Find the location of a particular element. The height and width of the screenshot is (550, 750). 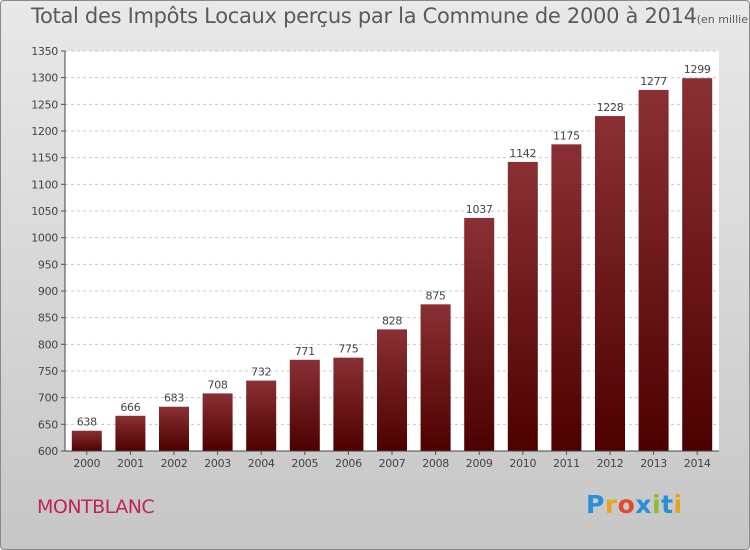

y-tick-label: 800 is located at coordinates (48, 344).